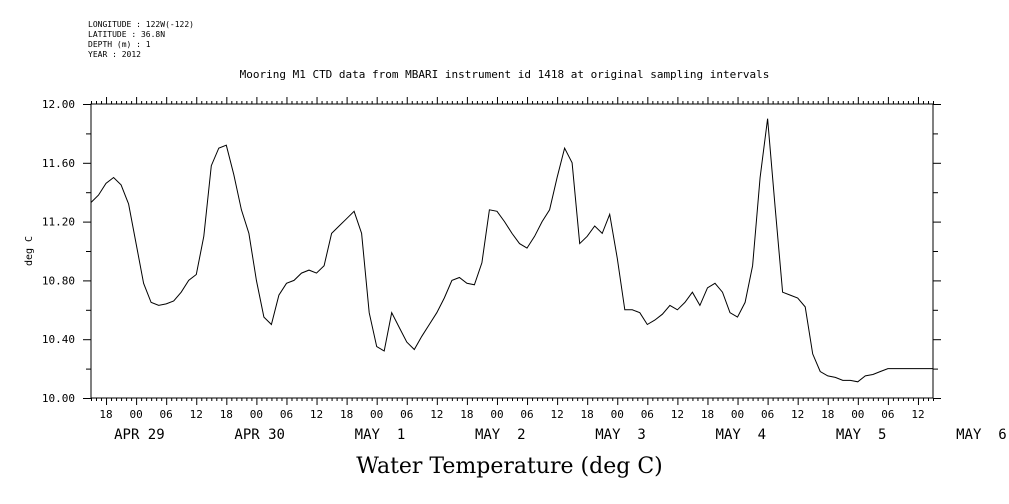  What do you see at coordinates (139, 435) in the screenshot?
I see `x-day-label: APR 29` at bounding box center [139, 435].